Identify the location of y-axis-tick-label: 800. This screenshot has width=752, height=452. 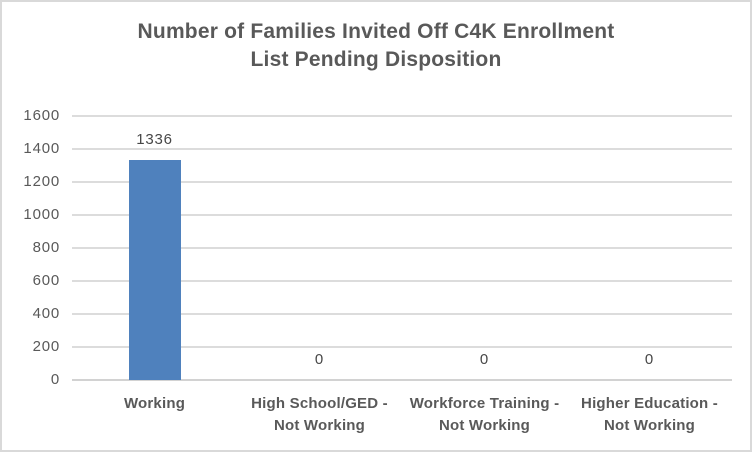
(46, 247).